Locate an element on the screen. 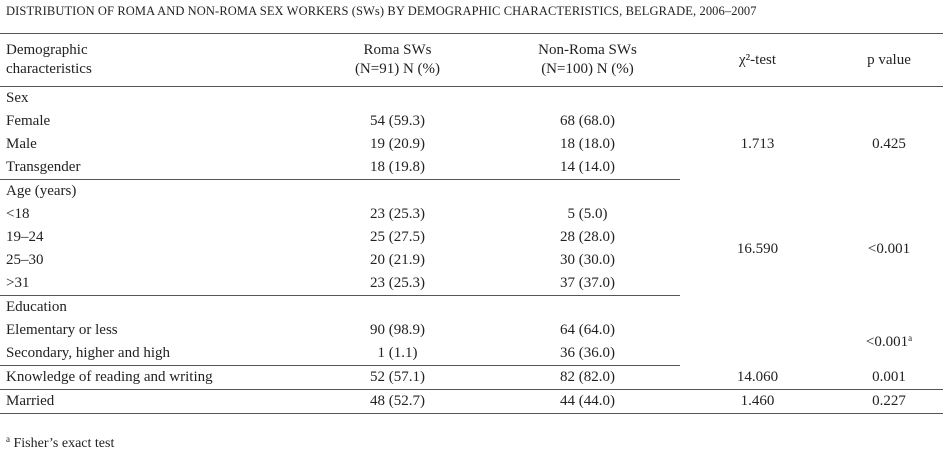 This screenshot has height=456, width=943. data-row: Male 19 (20.9) 18 (18.0) is located at coordinates (471, 144).